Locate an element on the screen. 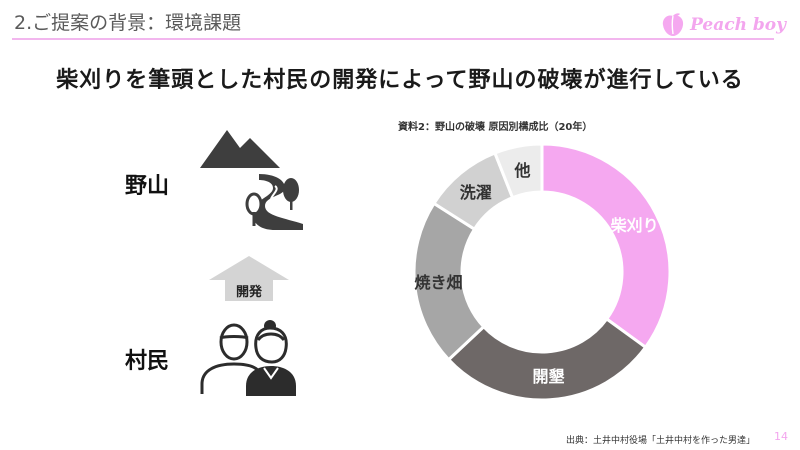 Image resolution: width=800 pixels, height=450 pixels. forest-road-icon is located at coordinates (274, 202).